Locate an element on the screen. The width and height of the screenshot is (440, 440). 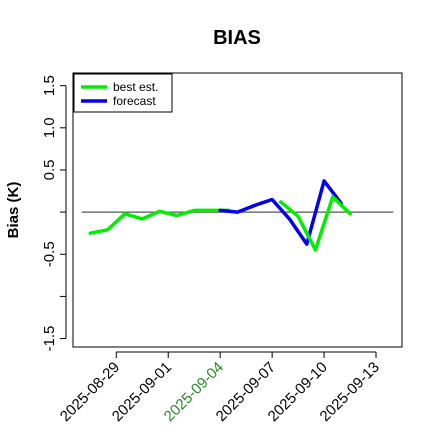
y-tick-label: 1.0 is located at coordinates (49, 127).